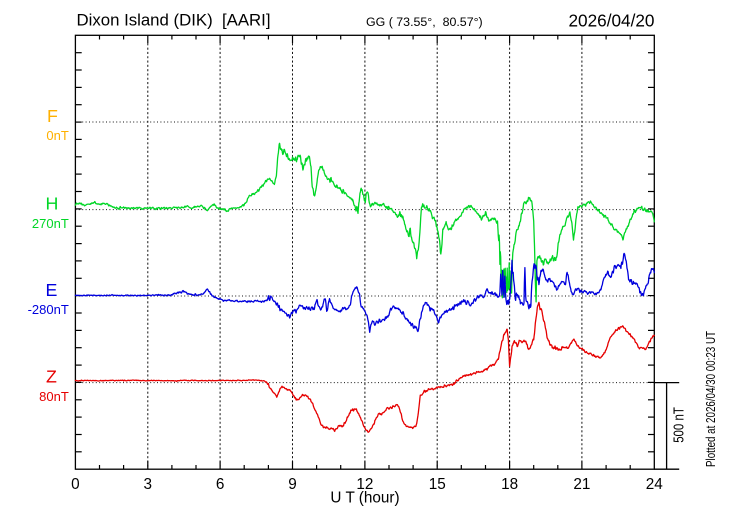 The height and width of the screenshot is (520, 730). Describe the element at coordinates (655, 484) in the screenshot. I see `svg-text: 24` at that location.